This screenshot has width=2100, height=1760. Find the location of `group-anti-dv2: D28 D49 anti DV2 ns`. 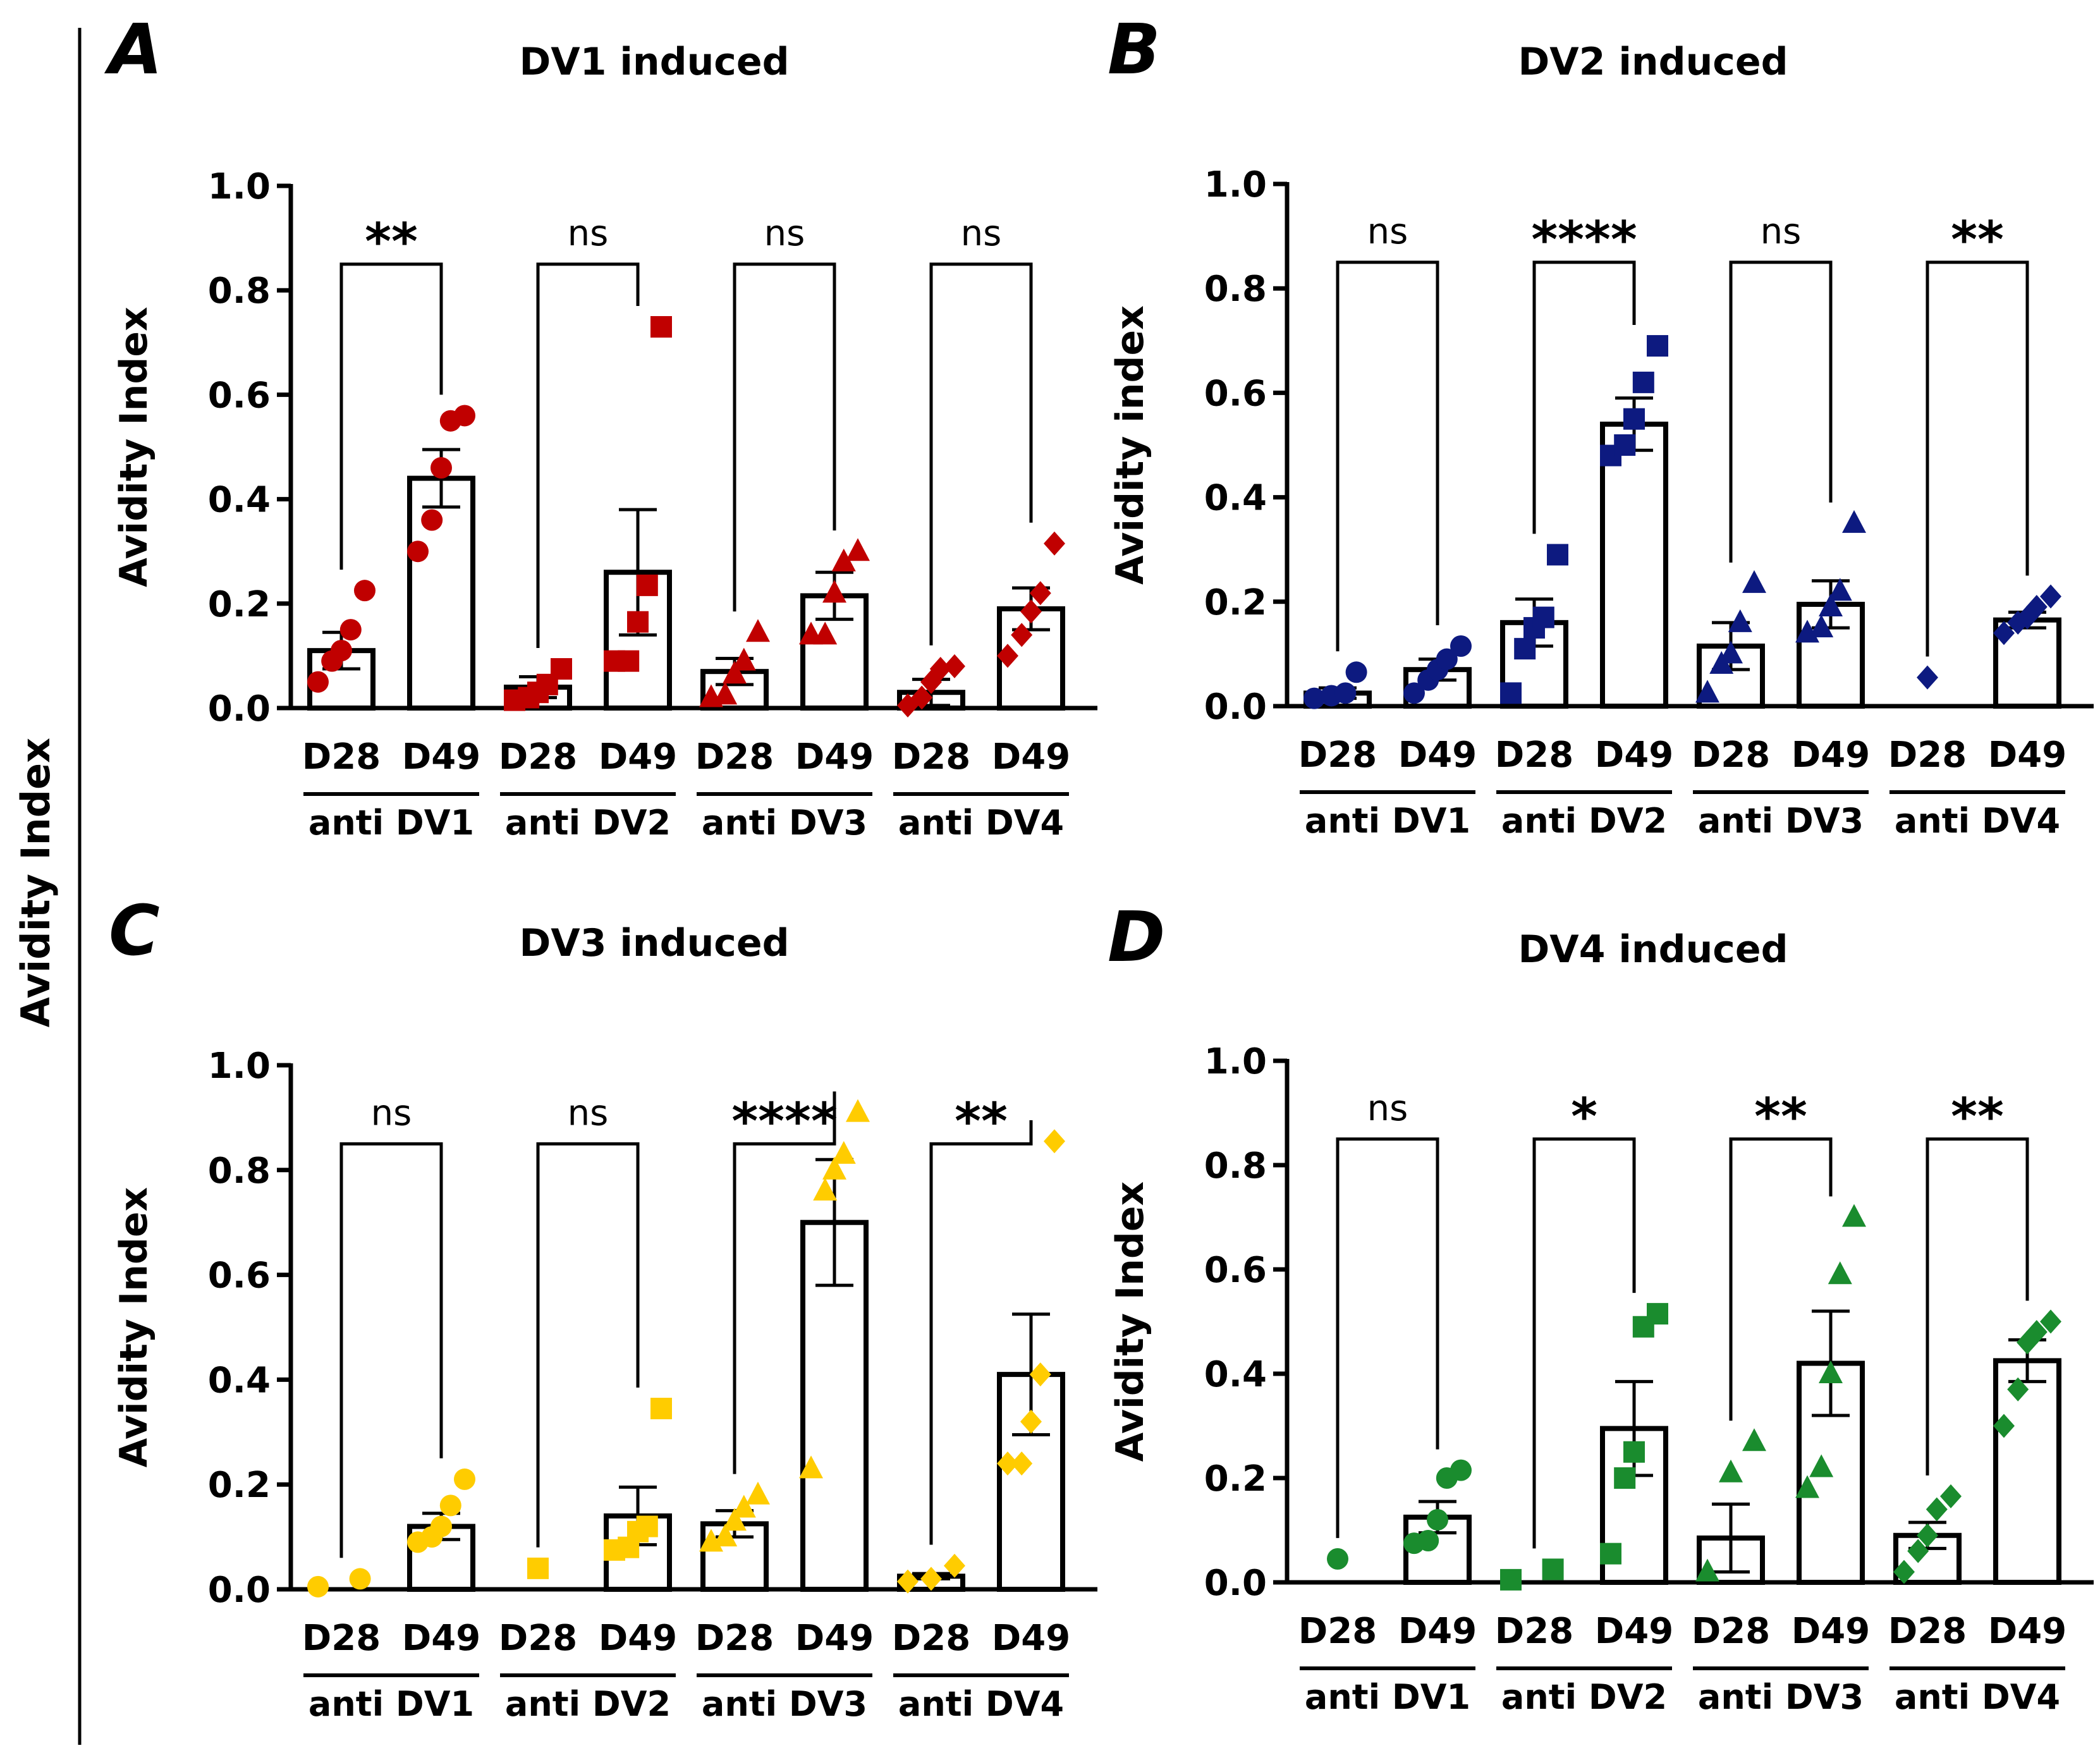

group-anti-dv2: D28 D49 anti DV2 ns is located at coordinates (588, 1408).